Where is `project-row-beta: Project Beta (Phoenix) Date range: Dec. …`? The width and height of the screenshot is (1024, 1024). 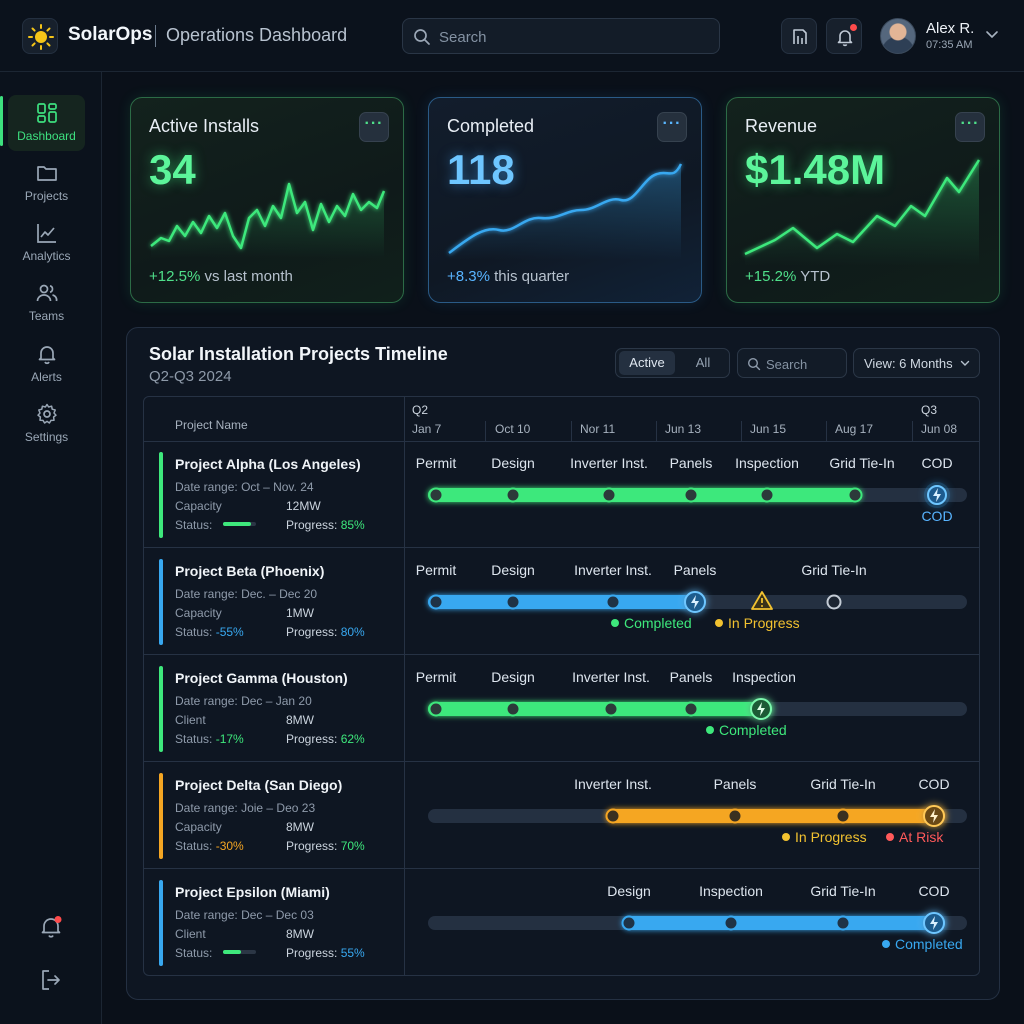 project-row-beta: Project Beta (Phoenix) Date range: Dec. … is located at coordinates (274, 602).